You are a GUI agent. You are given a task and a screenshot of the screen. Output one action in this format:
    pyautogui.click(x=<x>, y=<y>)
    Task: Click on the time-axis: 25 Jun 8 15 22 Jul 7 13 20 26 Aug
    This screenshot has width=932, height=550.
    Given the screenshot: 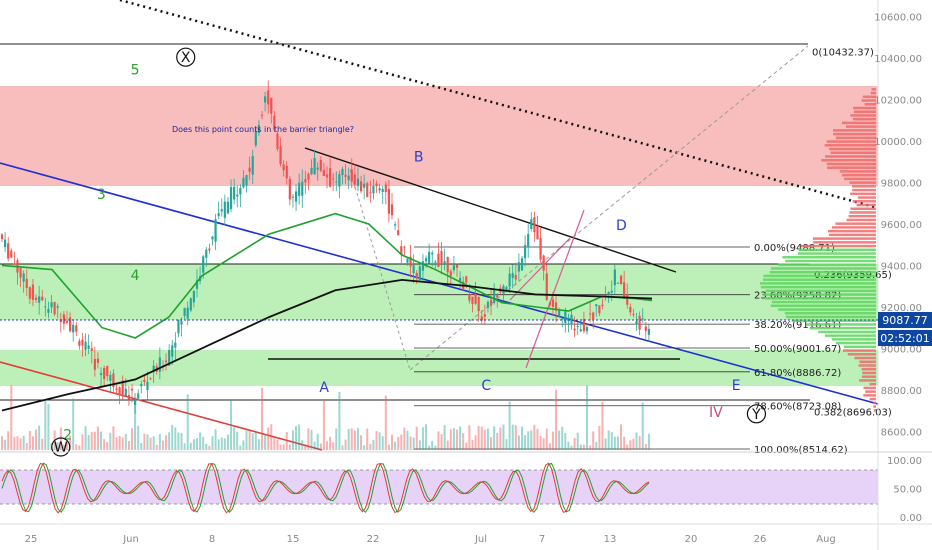 What is the action you would take?
    pyautogui.click(x=430, y=539)
    